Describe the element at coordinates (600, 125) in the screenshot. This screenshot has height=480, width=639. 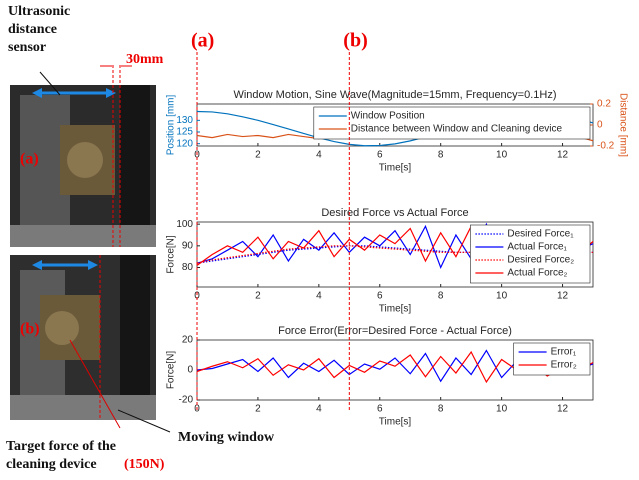
I see `y2-tick-label: 0` at that location.